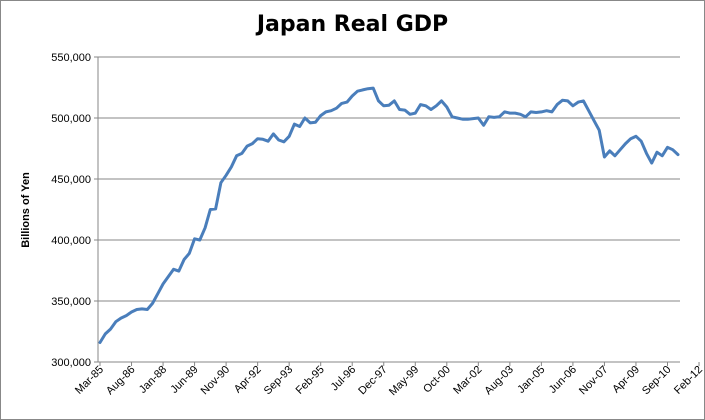  I want to click on x-tick-label: Mar-02, so click(467, 380).